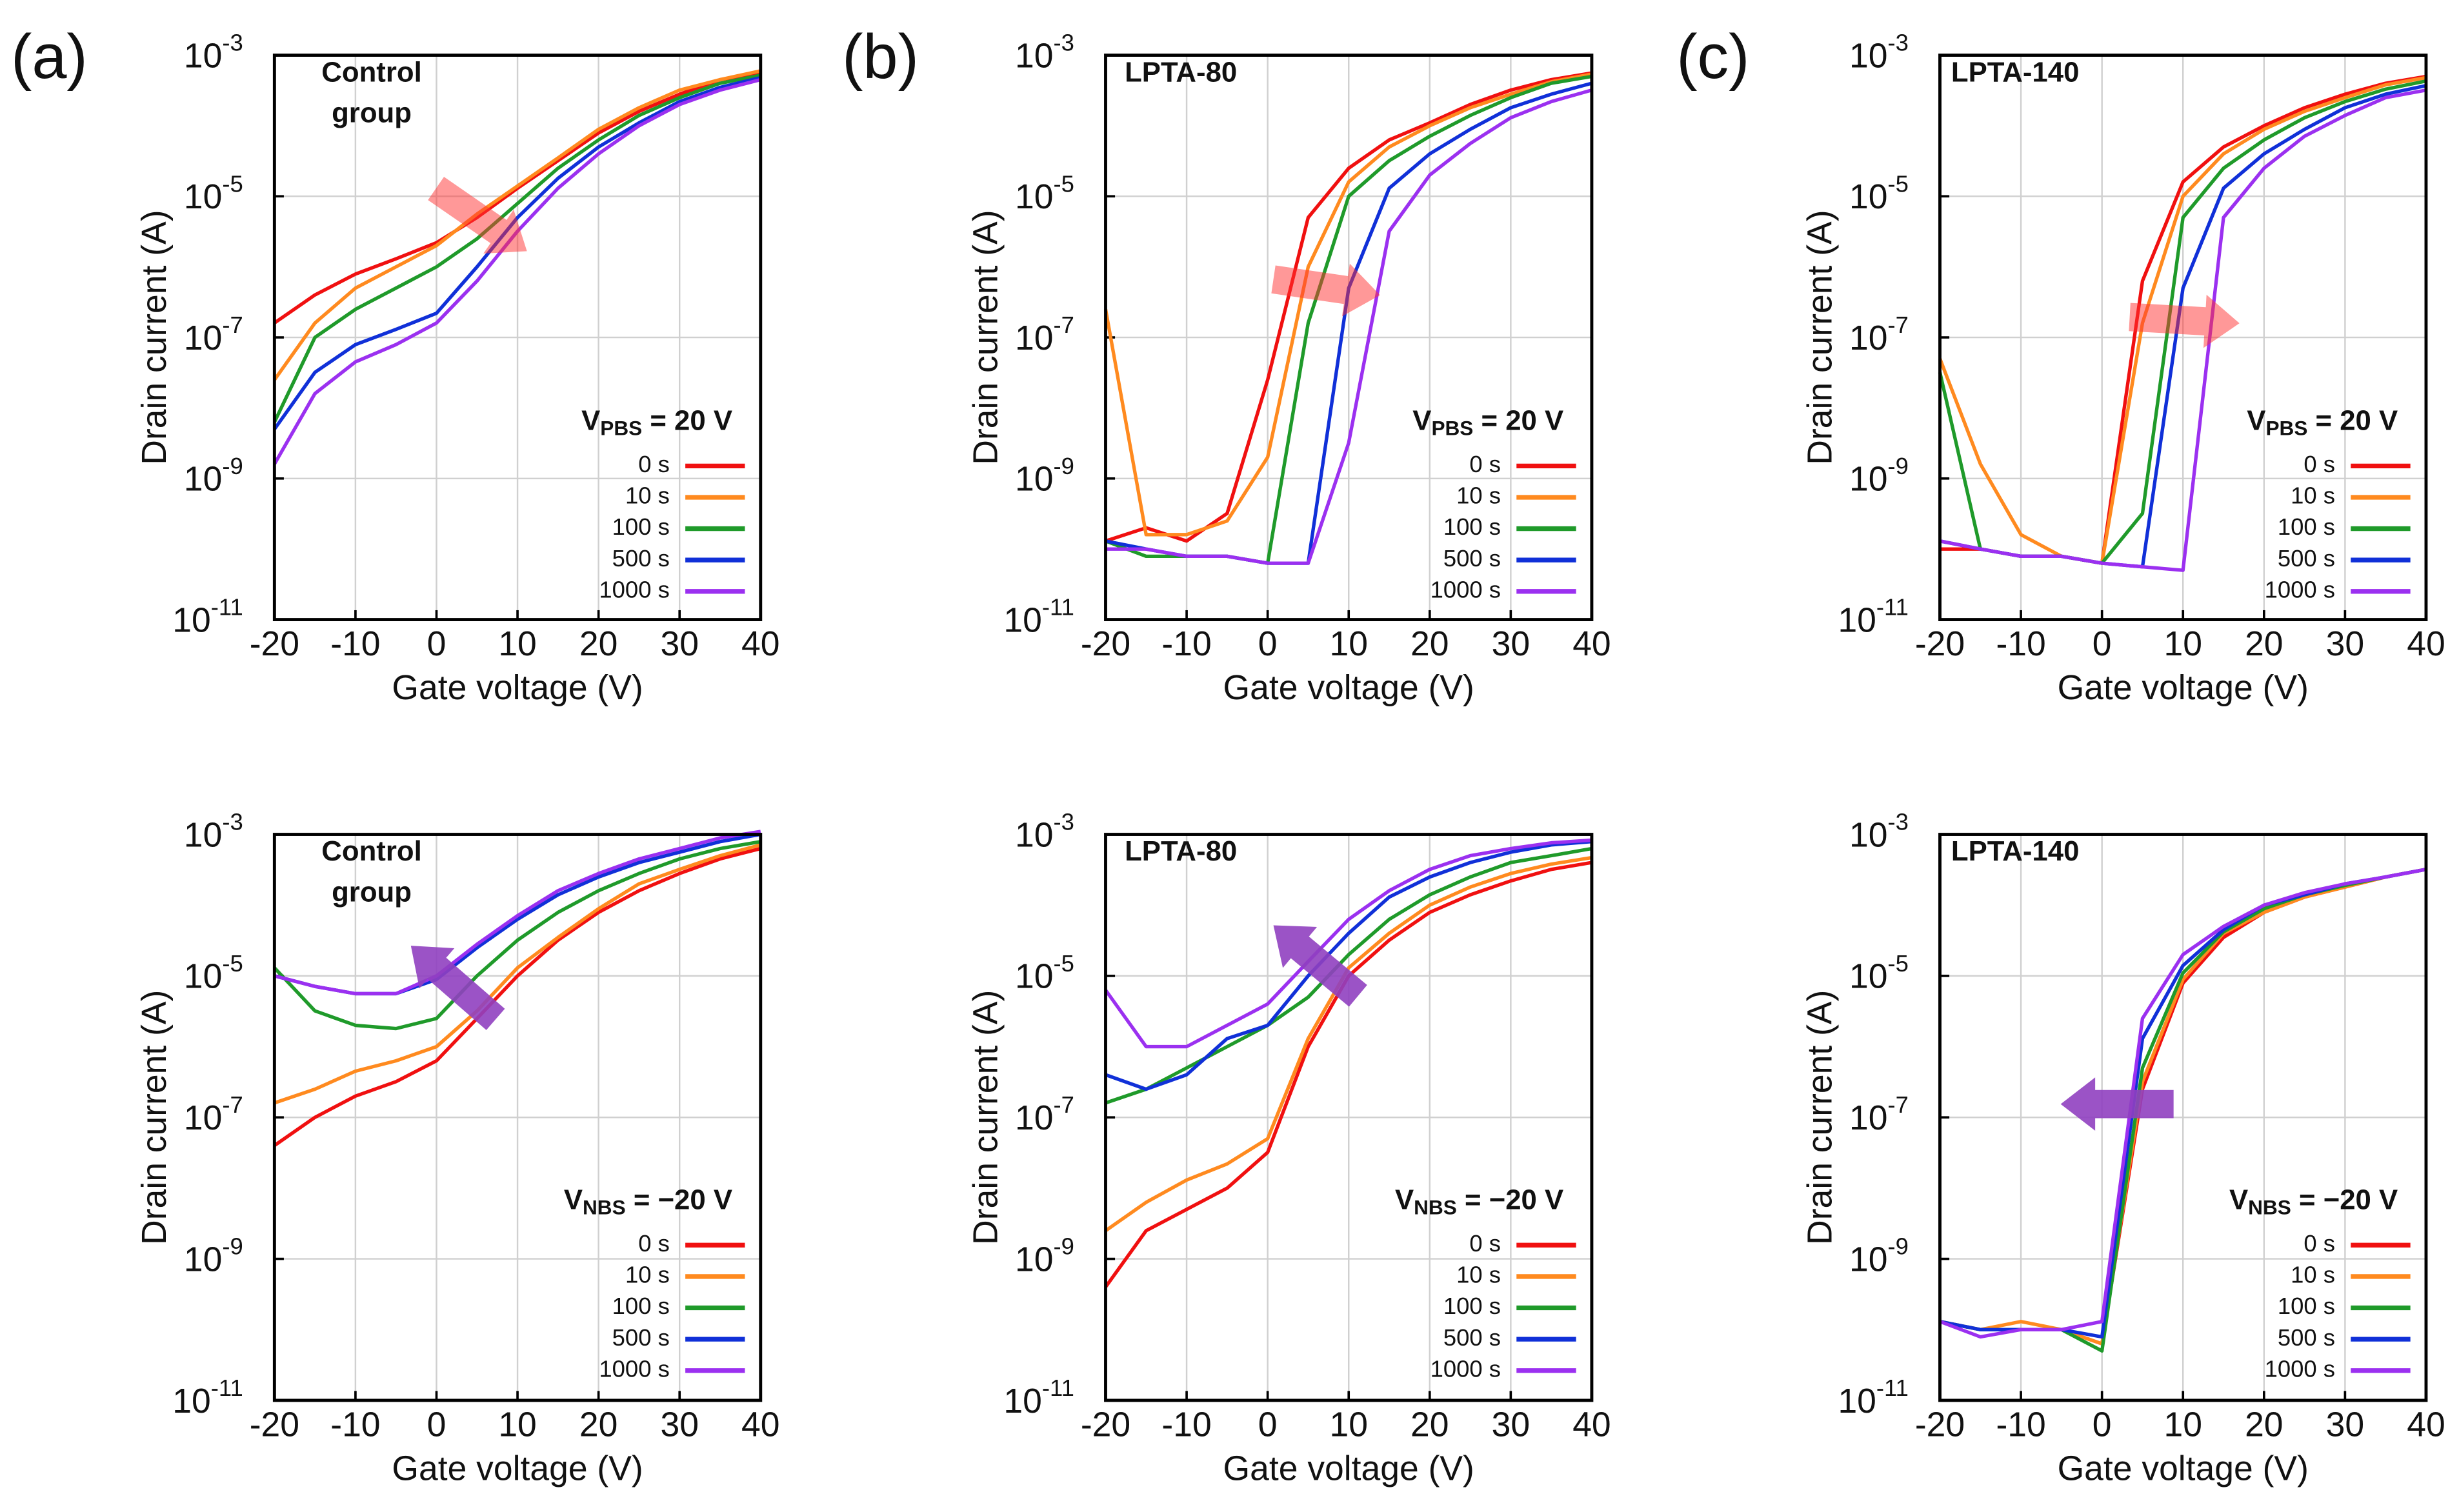  What do you see at coordinates (372, 892) in the screenshot?
I see `annotation: group` at bounding box center [372, 892].